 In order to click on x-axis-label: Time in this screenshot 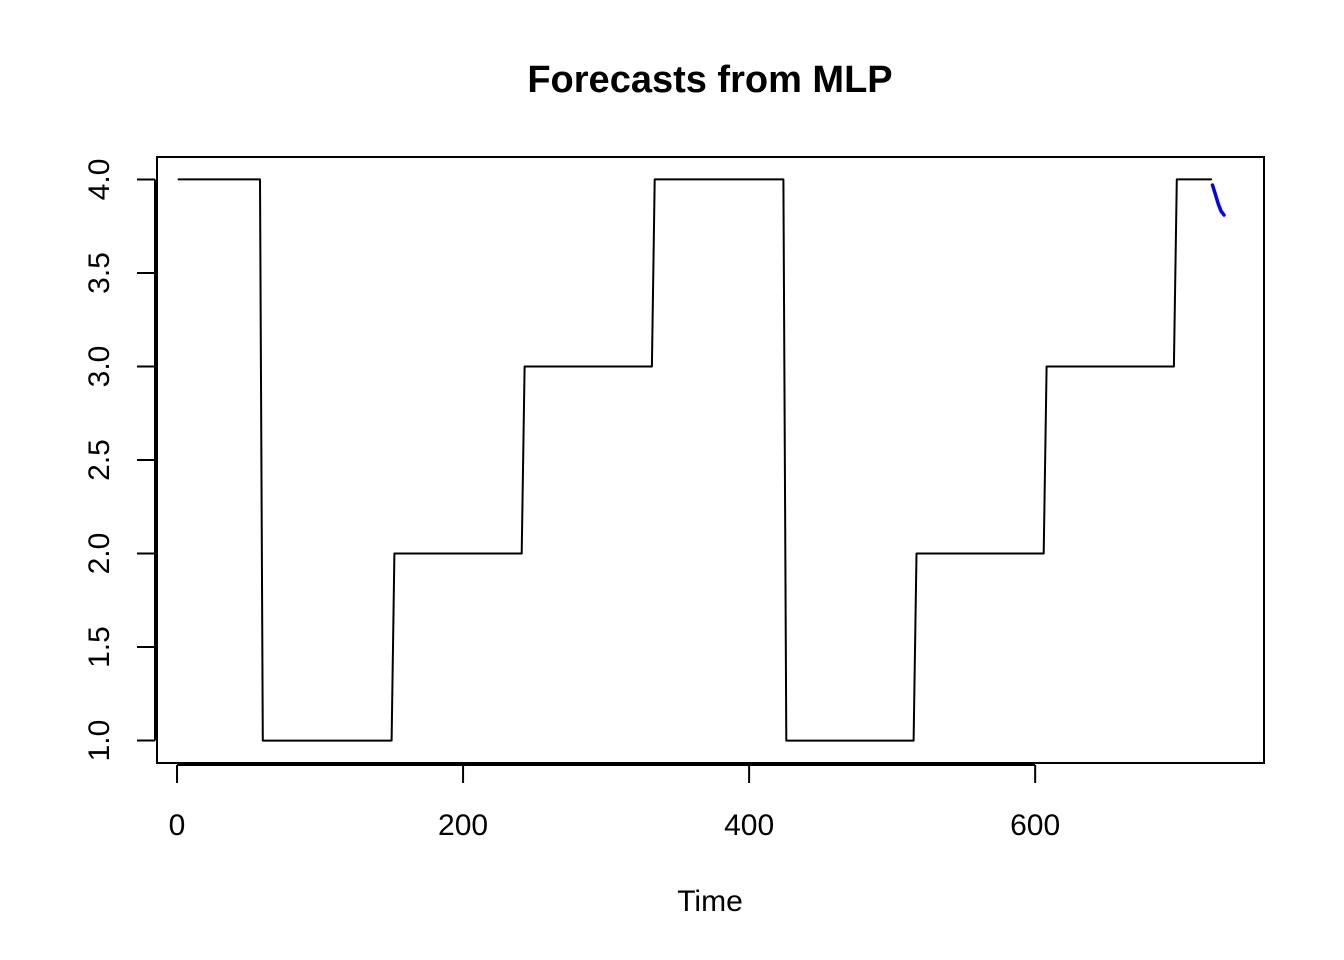, I will do `click(710, 901)`.